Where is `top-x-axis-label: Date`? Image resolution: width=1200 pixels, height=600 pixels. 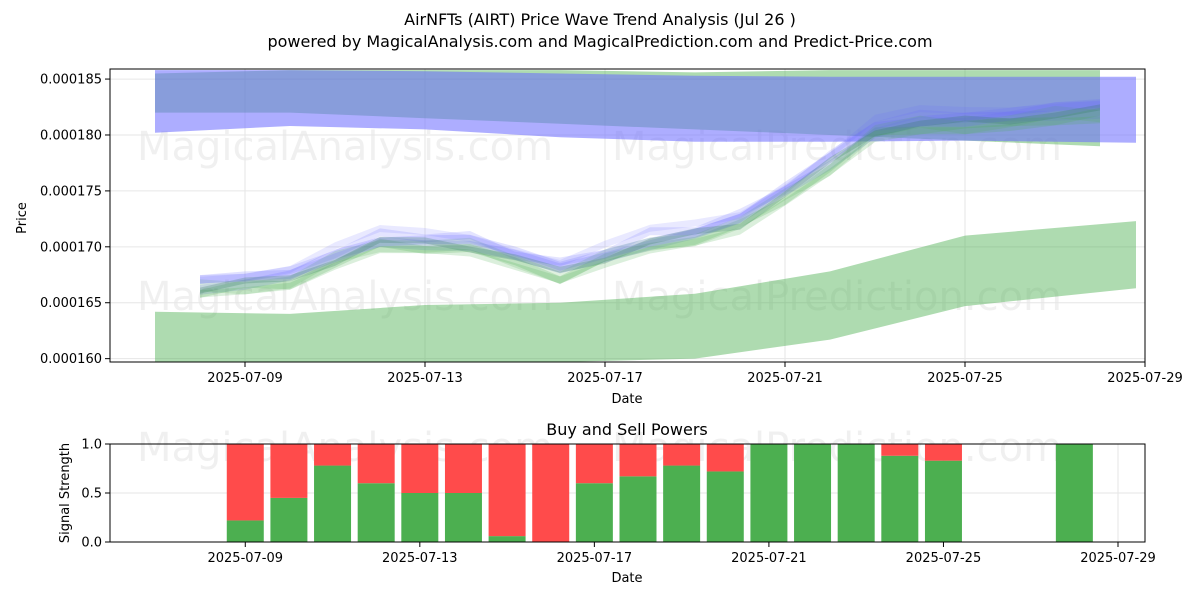 top-x-axis-label: Date is located at coordinates (626, 399).